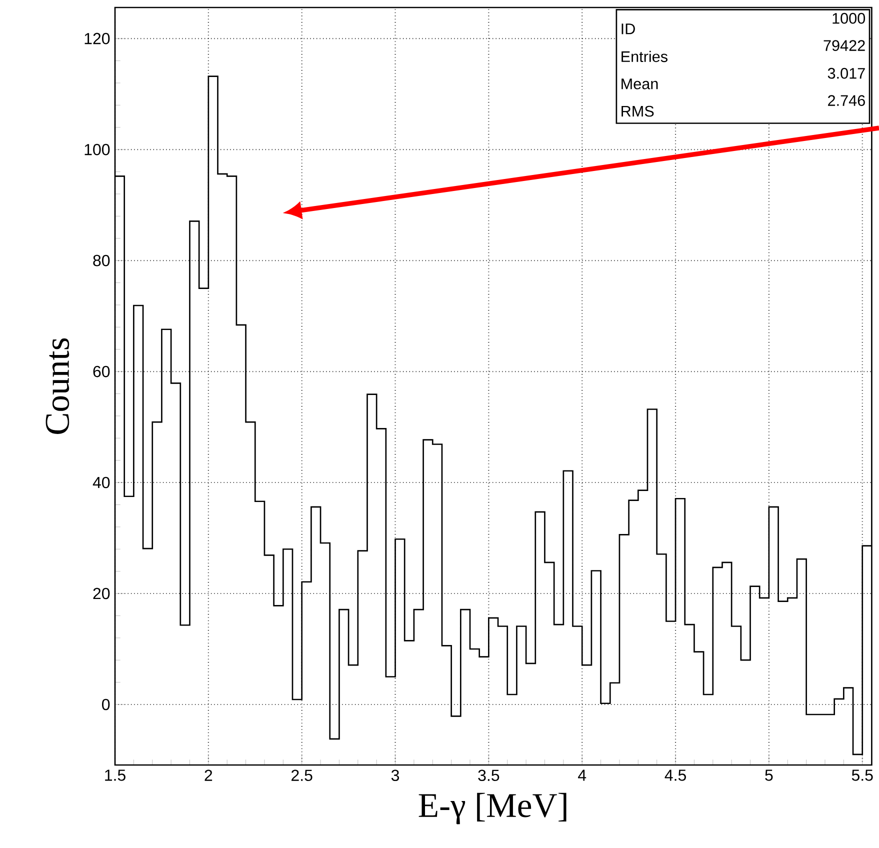  Describe the element at coordinates (844, 45) in the screenshot. I see `annotation: 79422` at that location.